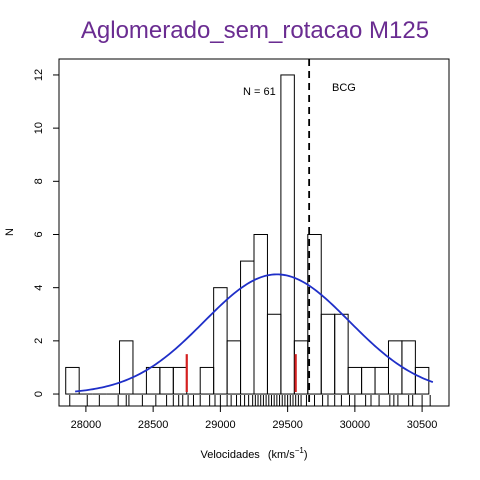 This screenshot has height=480, width=480. I want to click on y-tick-label: 2, so click(39, 341).